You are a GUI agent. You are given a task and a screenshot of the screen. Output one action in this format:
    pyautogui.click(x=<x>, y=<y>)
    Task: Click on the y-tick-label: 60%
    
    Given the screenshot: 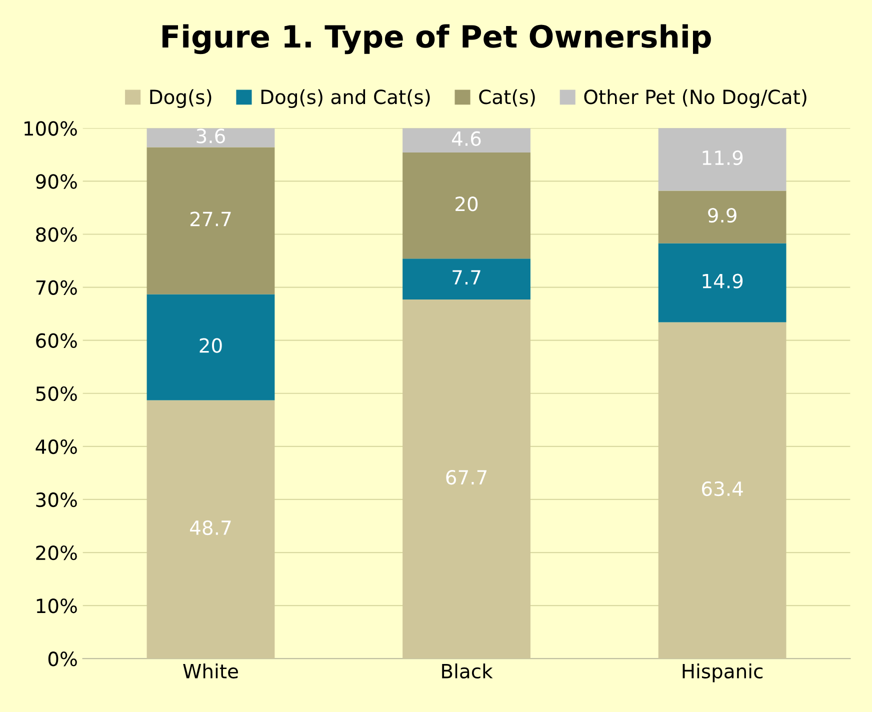 What is the action you would take?
    pyautogui.click(x=56, y=340)
    